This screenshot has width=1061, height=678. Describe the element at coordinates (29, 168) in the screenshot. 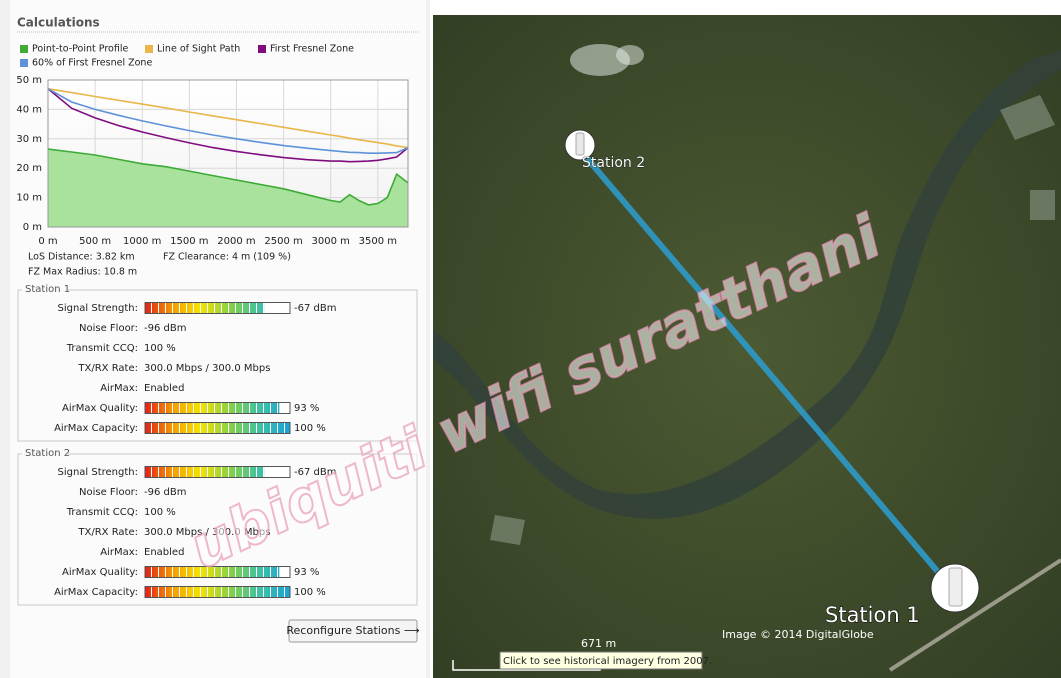

I see `y-tick-label: 20 m` at that location.